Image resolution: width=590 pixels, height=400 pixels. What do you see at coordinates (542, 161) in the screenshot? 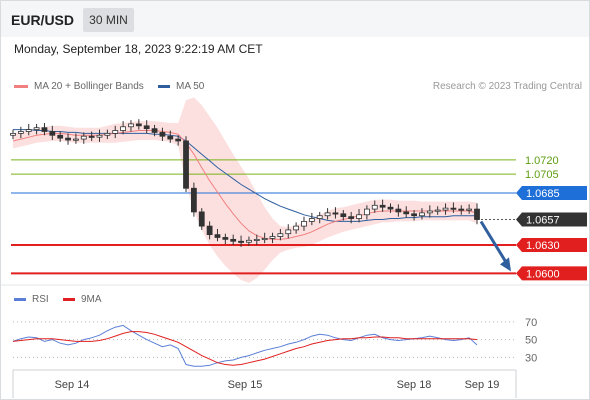
I see `level-1-0720-label: 1.0720` at bounding box center [542, 161].